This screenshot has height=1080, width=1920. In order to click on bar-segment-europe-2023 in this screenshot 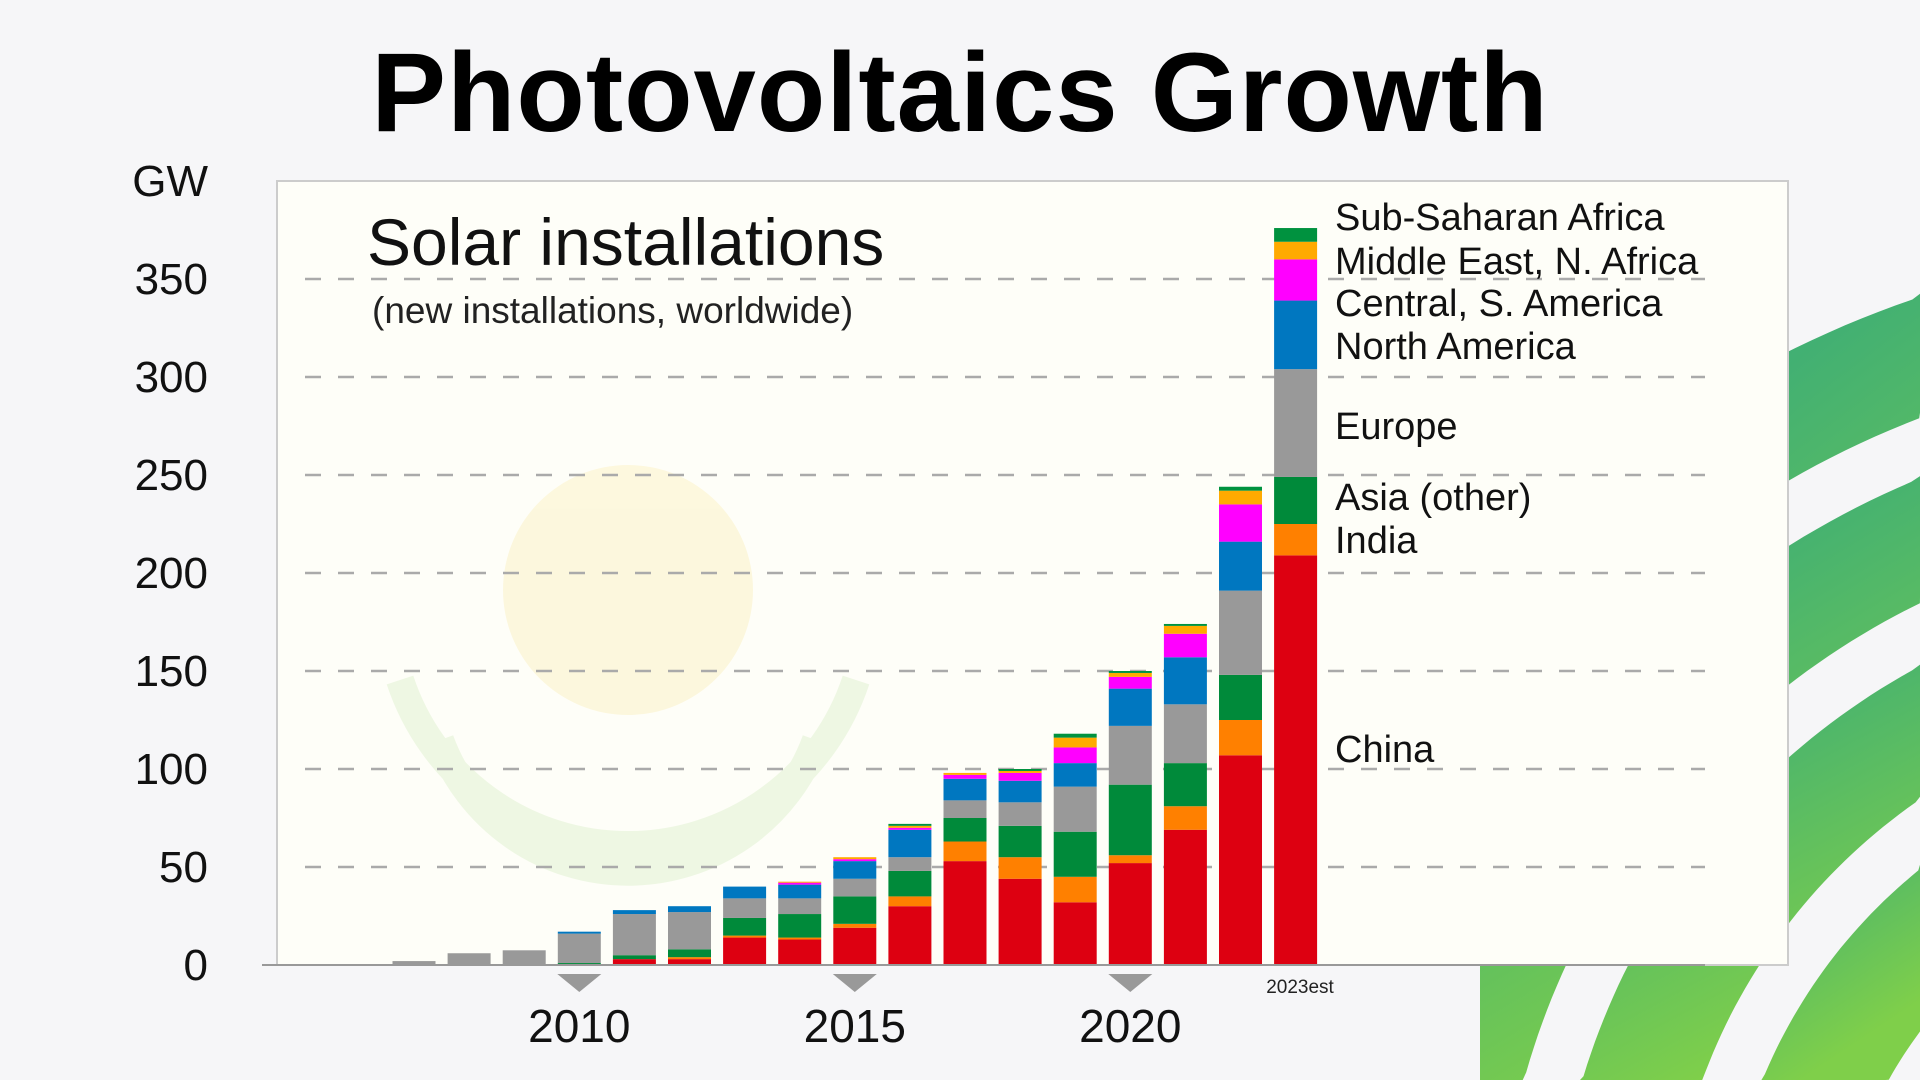, I will do `click(1296, 423)`.